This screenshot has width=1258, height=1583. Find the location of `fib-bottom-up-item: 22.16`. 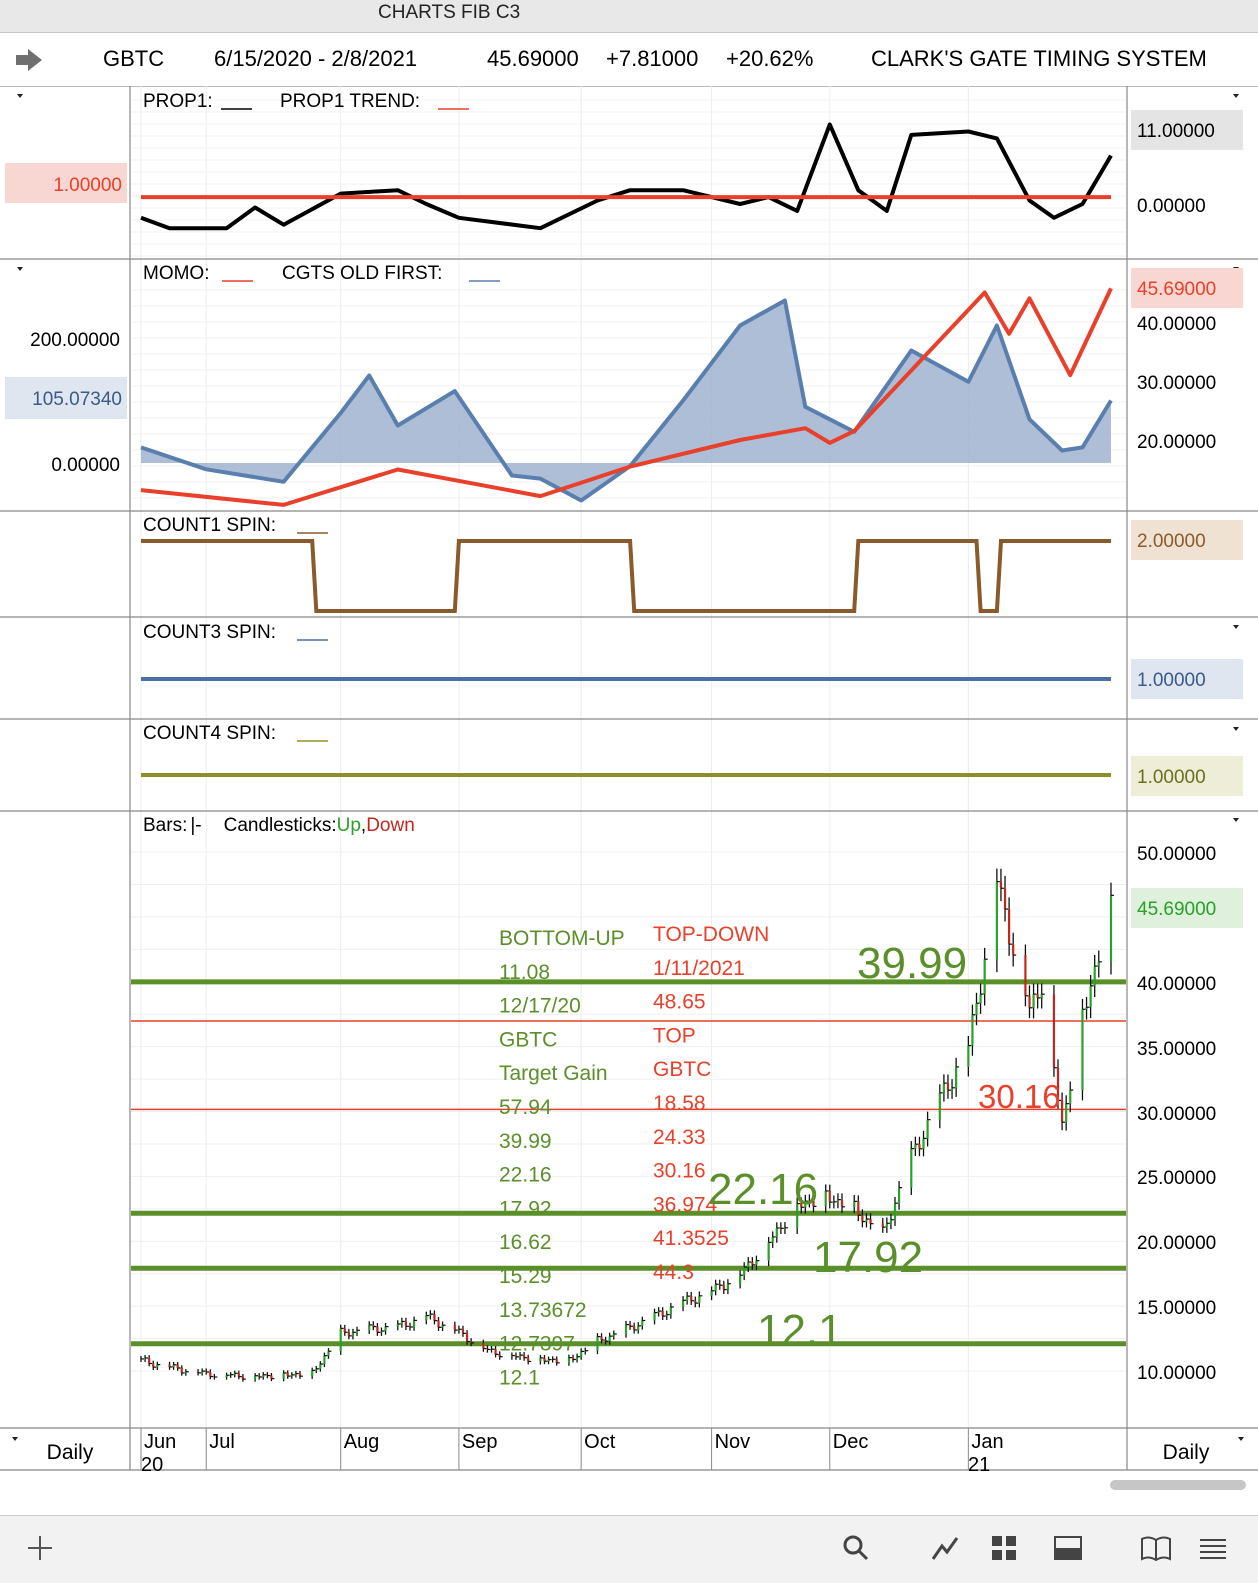

fib-bottom-up-item: 22.16 is located at coordinates (525, 1175).